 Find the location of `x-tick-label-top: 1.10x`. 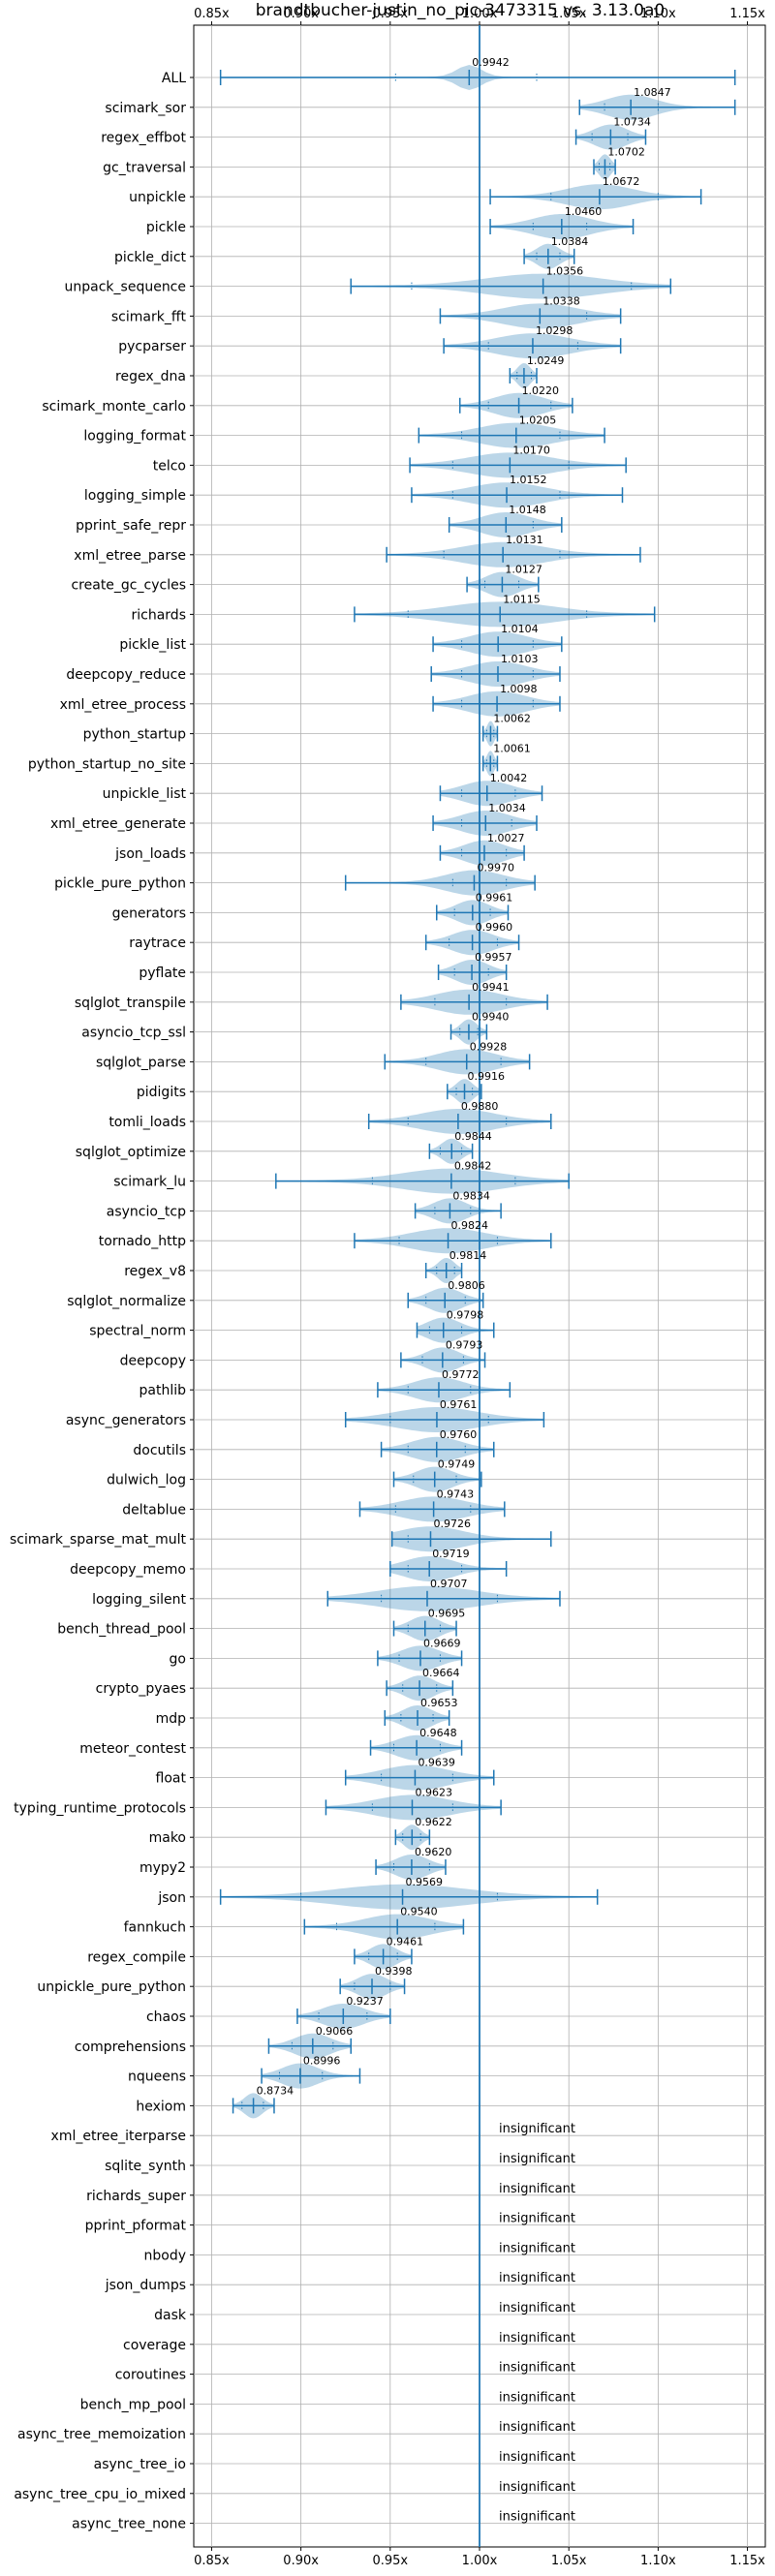

x-tick-label-top: 1.10x is located at coordinates (658, 14).